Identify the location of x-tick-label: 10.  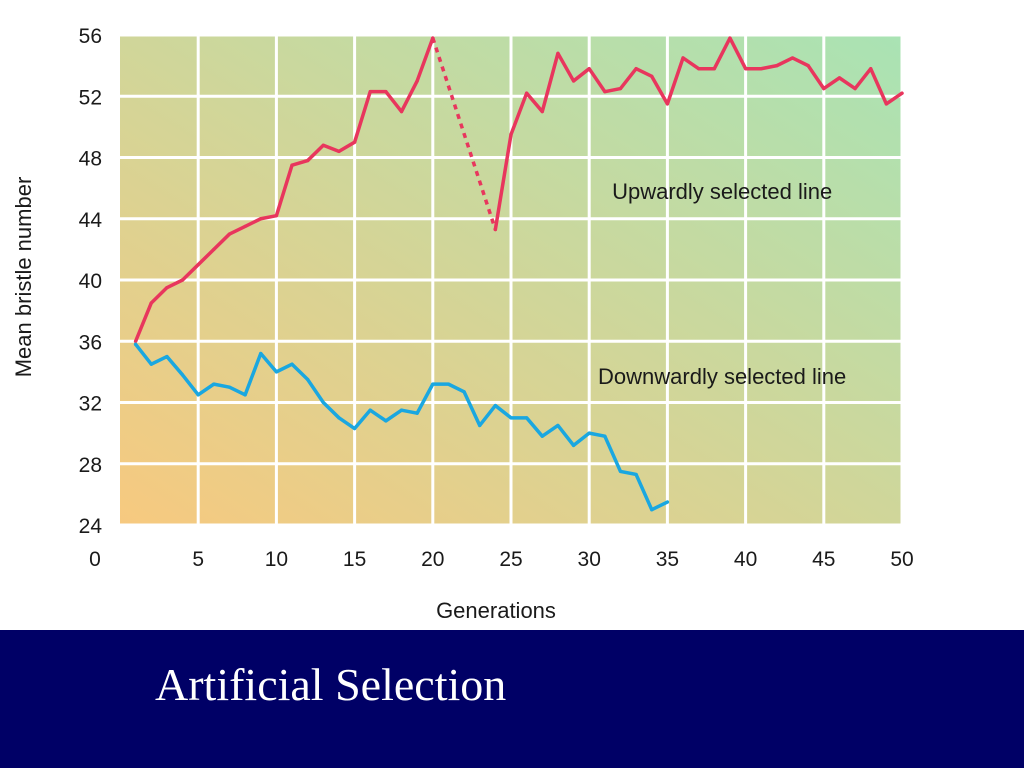
(276, 559).